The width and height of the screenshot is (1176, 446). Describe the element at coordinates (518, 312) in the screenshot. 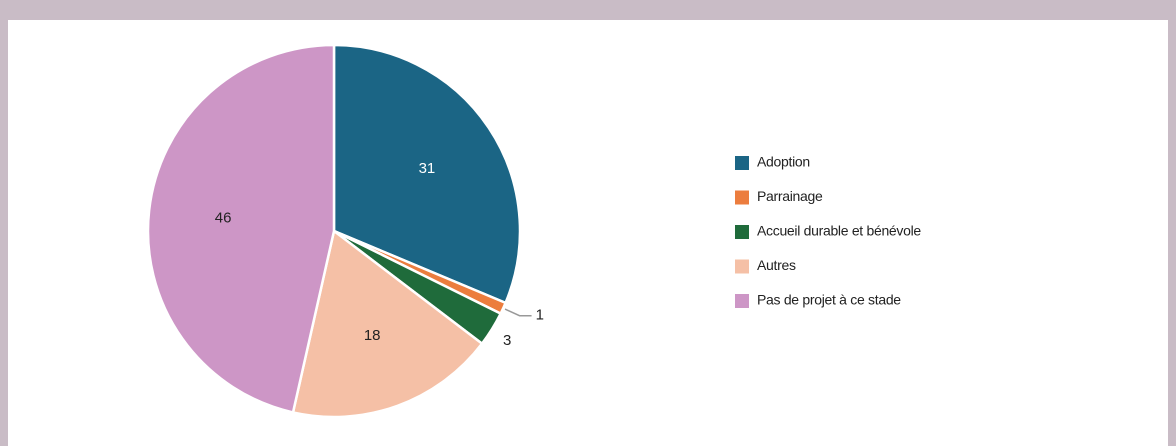

I see `leader-line` at that location.